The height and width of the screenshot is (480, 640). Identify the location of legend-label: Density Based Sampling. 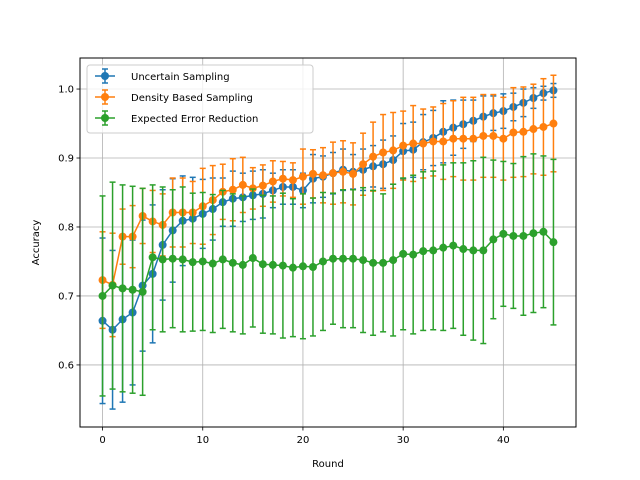
(192, 98).